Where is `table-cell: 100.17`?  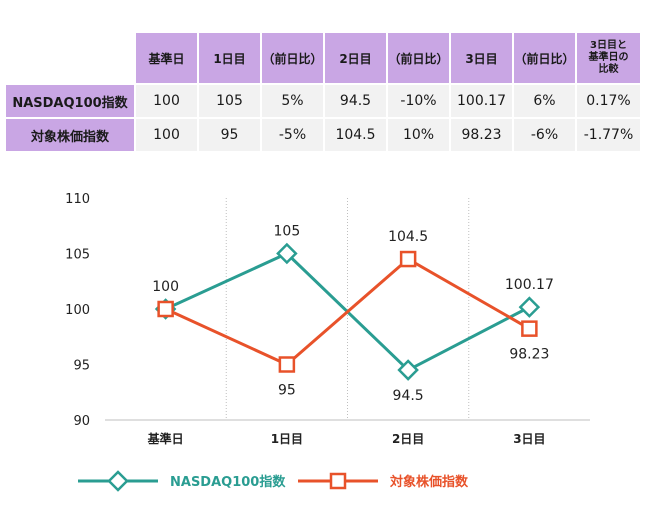 table-cell: 100.17 is located at coordinates (482, 102).